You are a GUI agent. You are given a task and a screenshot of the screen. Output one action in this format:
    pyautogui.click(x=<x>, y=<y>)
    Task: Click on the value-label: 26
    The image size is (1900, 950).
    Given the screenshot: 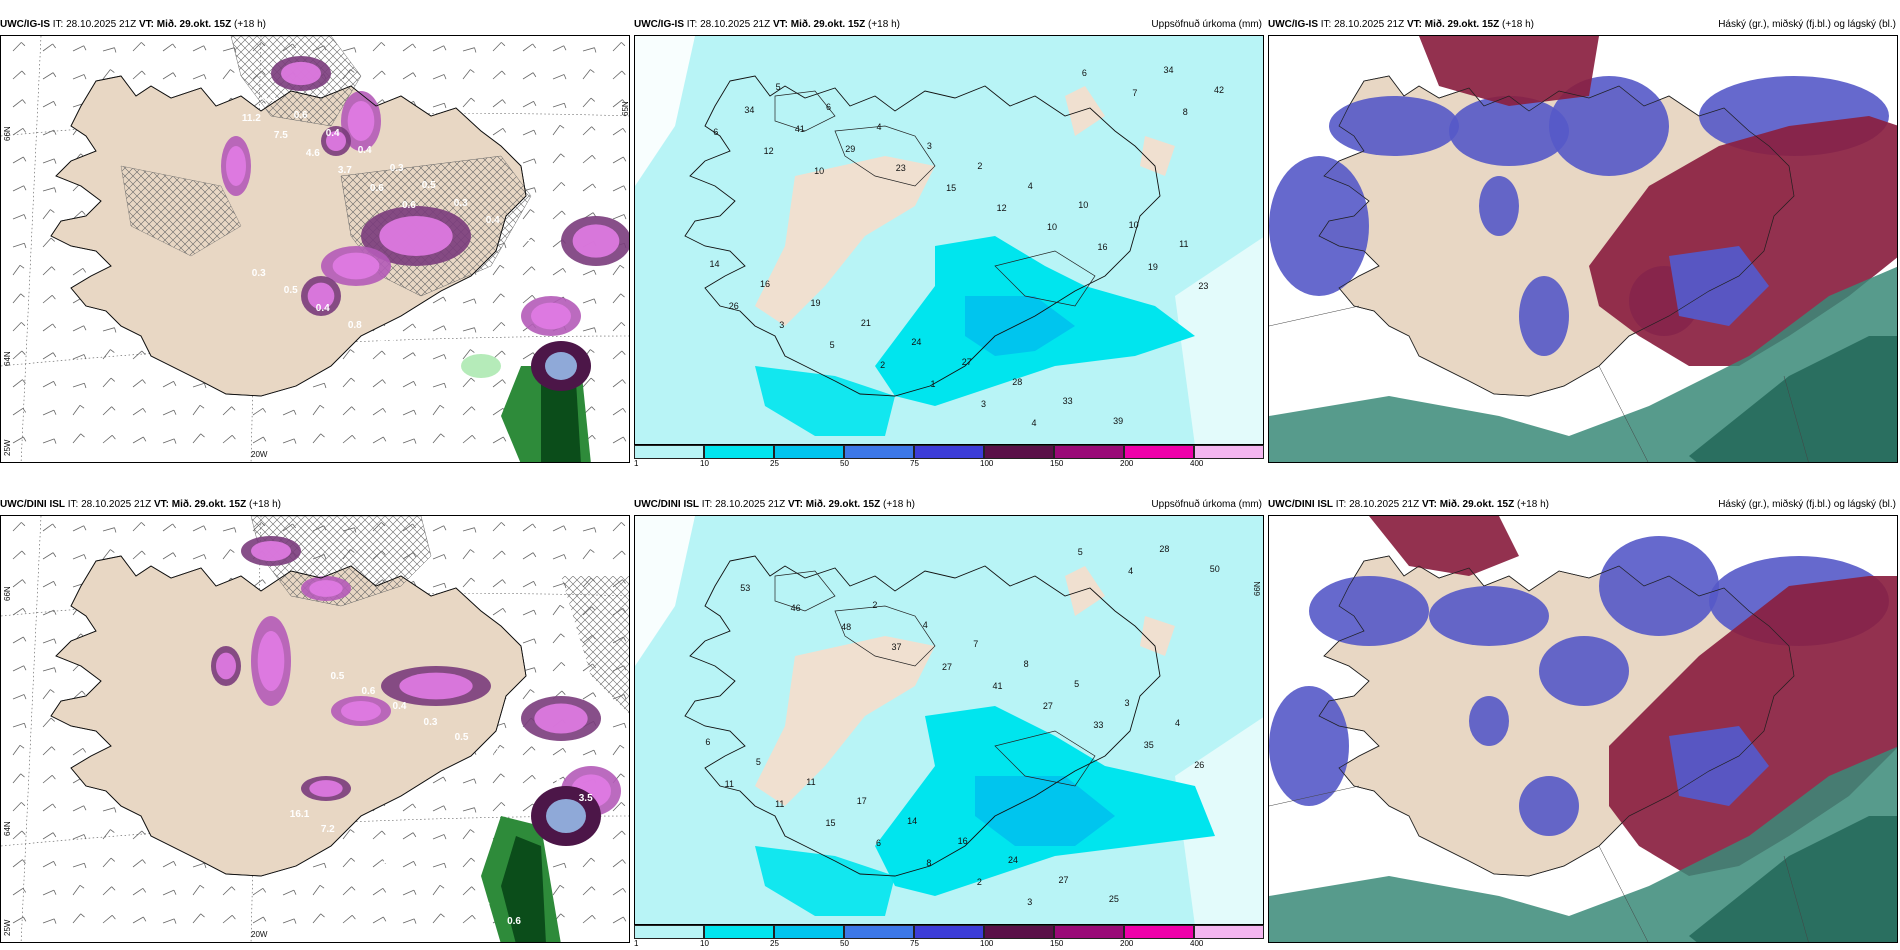 What is the action you would take?
    pyautogui.click(x=733, y=305)
    